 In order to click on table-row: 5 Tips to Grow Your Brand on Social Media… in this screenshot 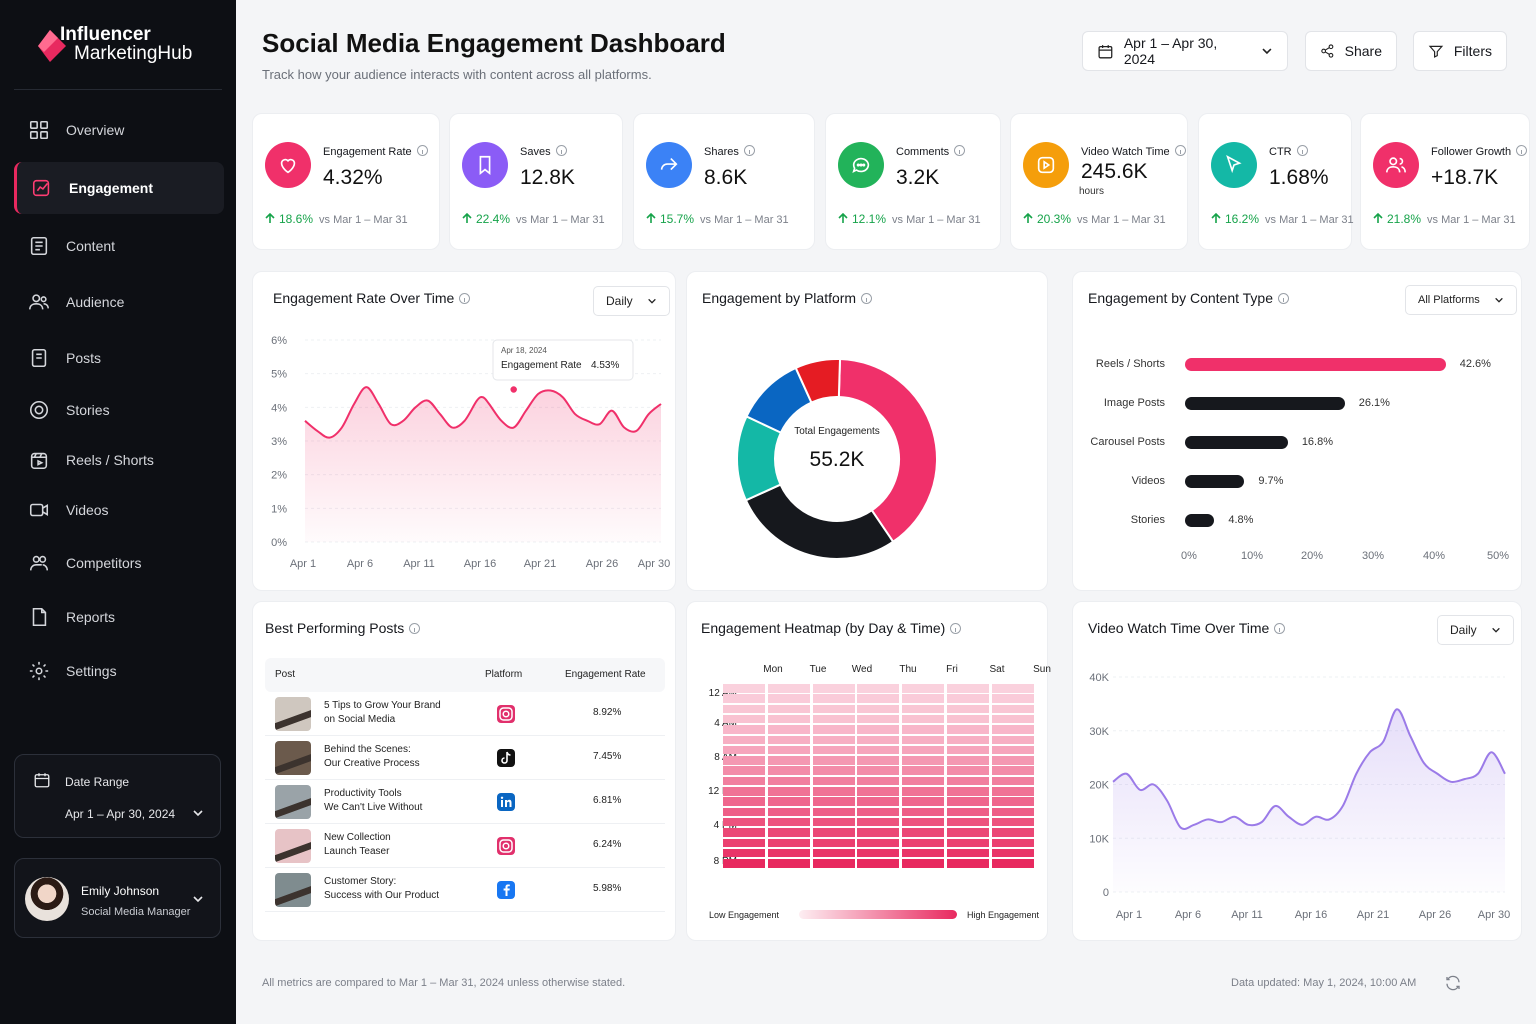, I will do `click(465, 714)`.